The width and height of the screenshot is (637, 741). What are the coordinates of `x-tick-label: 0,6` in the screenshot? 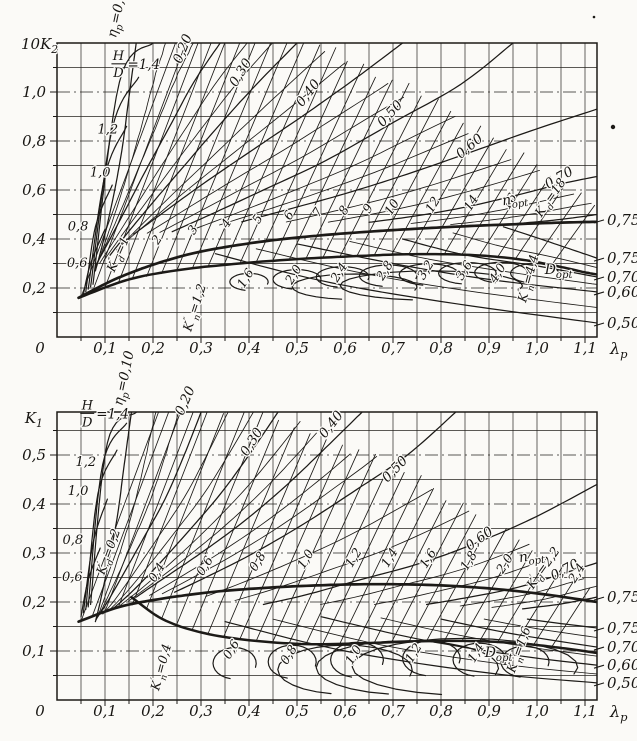 It's located at (345, 711).